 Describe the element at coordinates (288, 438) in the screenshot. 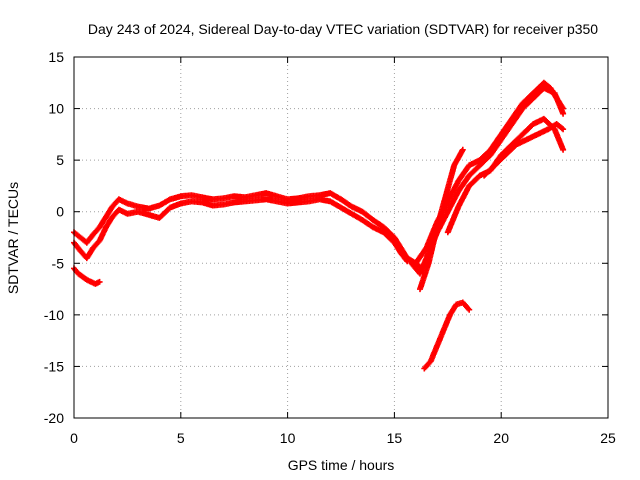

I see `x-tick-label: 10` at that location.